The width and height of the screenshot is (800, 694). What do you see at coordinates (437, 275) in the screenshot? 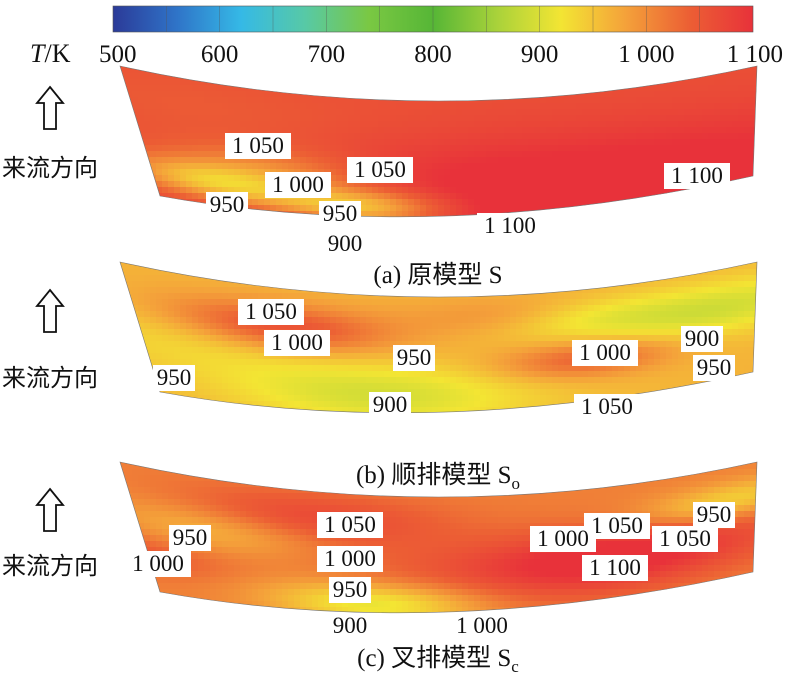
I see `panel-caption: (a) 原模型 S` at bounding box center [437, 275].